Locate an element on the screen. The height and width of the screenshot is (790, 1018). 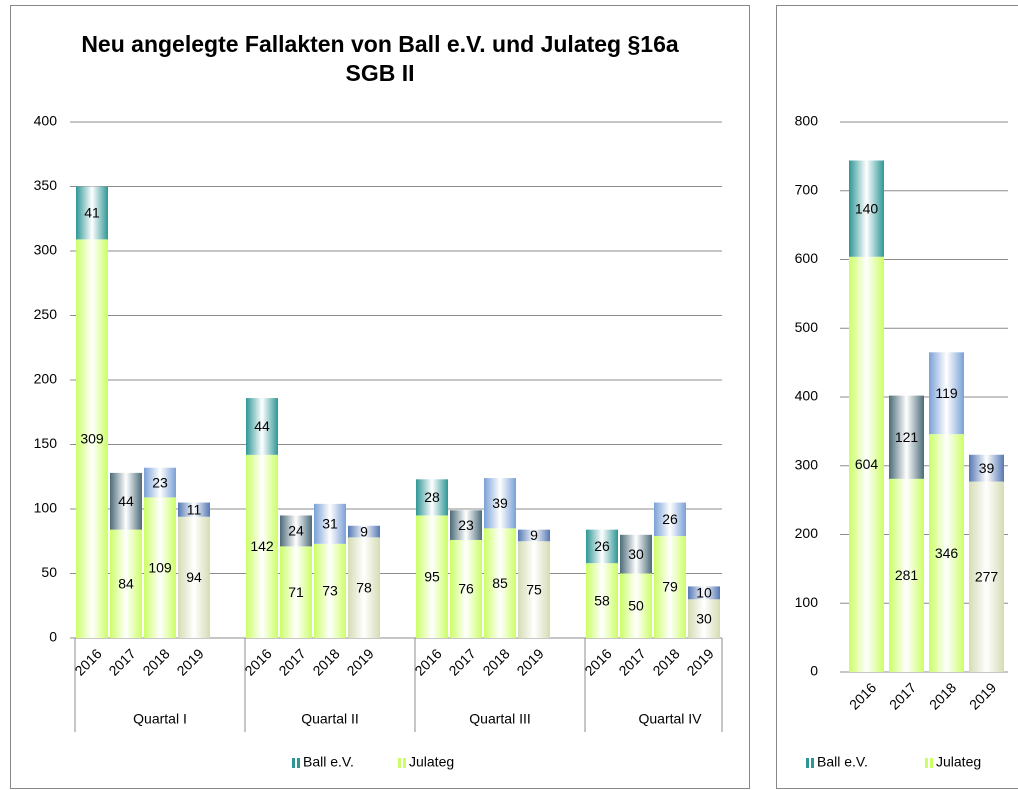
value-label: 78 is located at coordinates (364, 587).